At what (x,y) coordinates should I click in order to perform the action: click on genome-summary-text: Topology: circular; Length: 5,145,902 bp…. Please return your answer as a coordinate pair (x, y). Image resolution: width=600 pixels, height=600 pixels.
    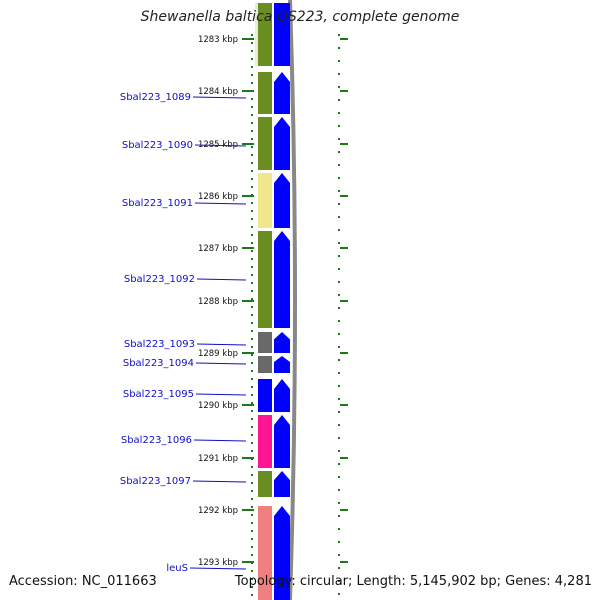
    Looking at the image, I should click on (413, 581).